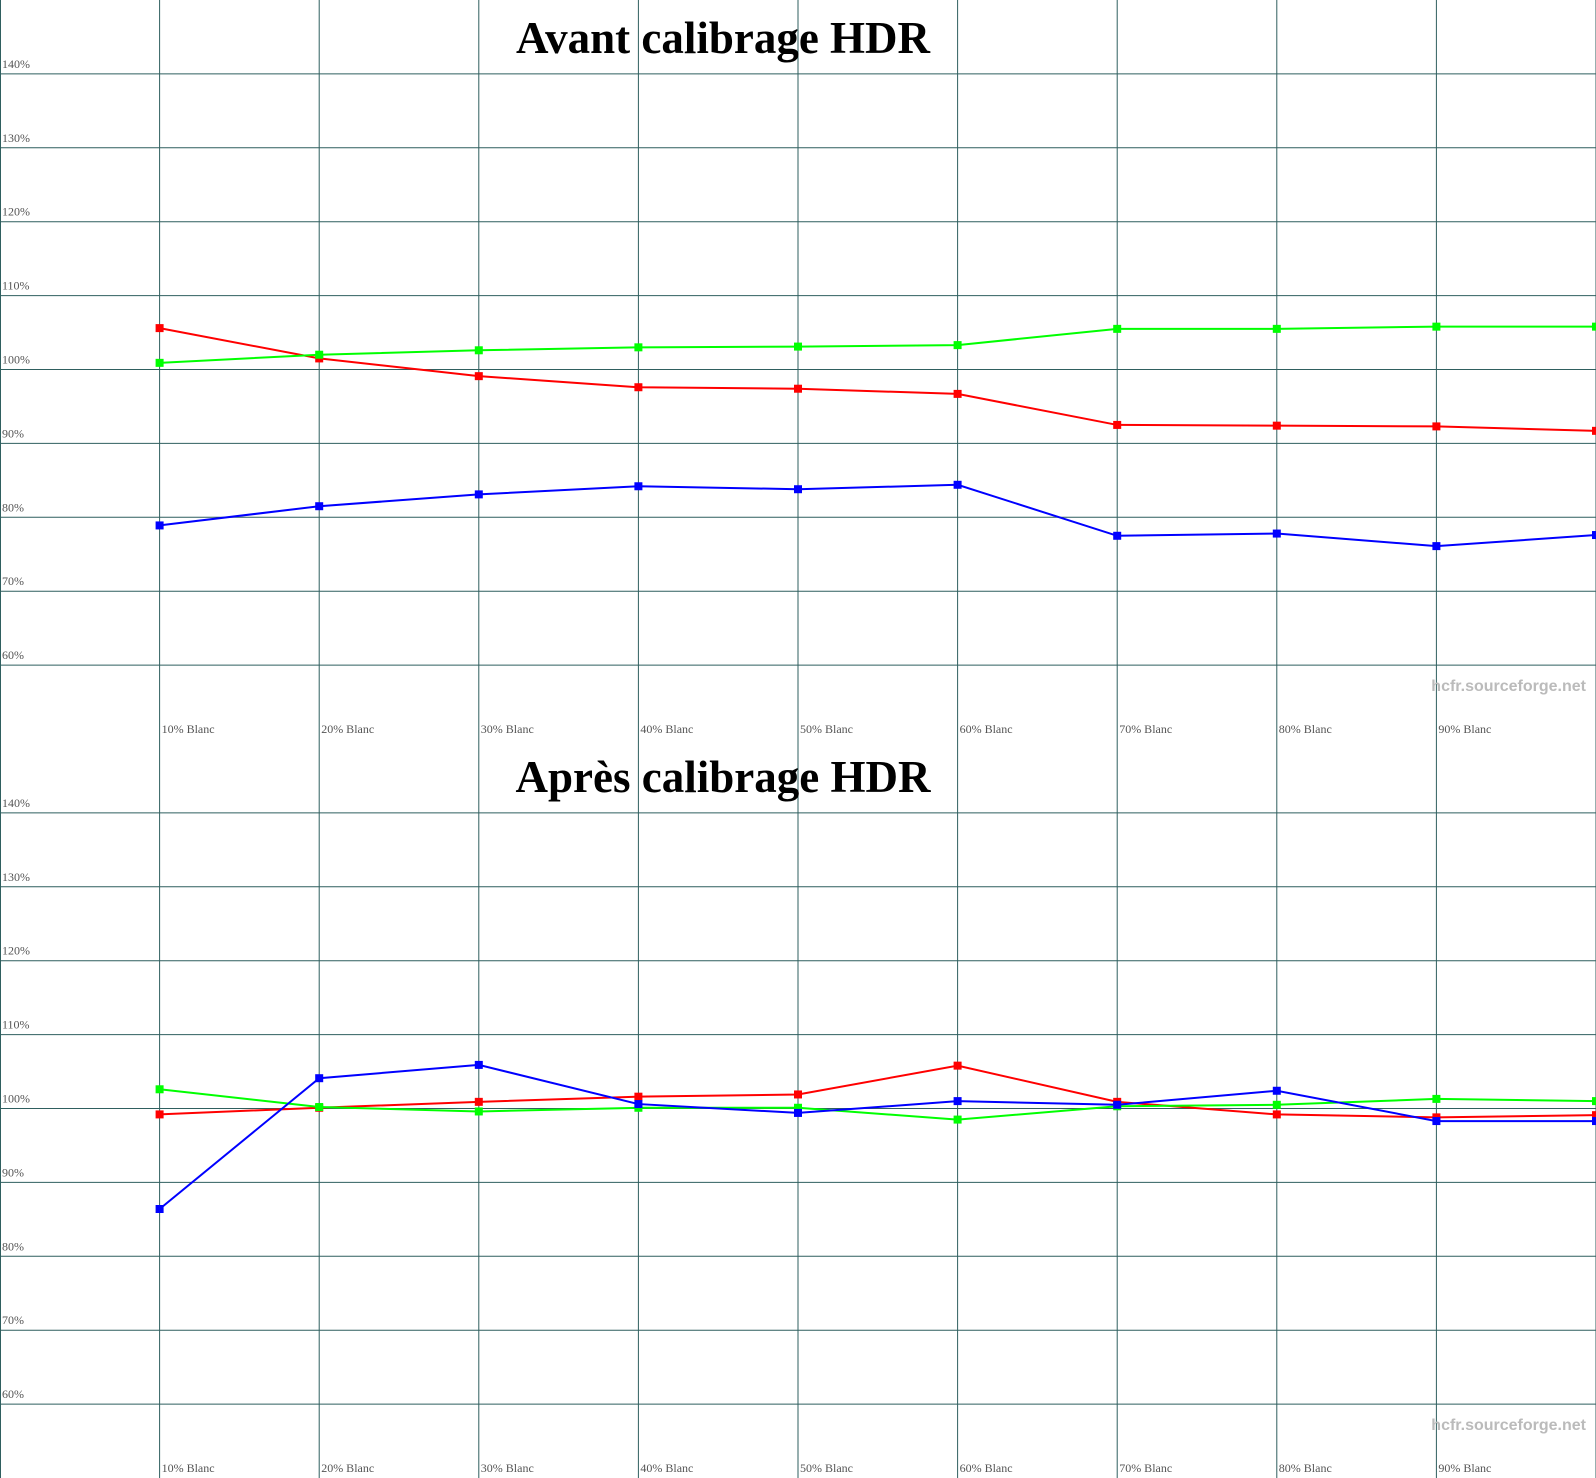 Image resolution: width=1596 pixels, height=1478 pixels. I want to click on y-tick-label: 80%, so click(13, 507).